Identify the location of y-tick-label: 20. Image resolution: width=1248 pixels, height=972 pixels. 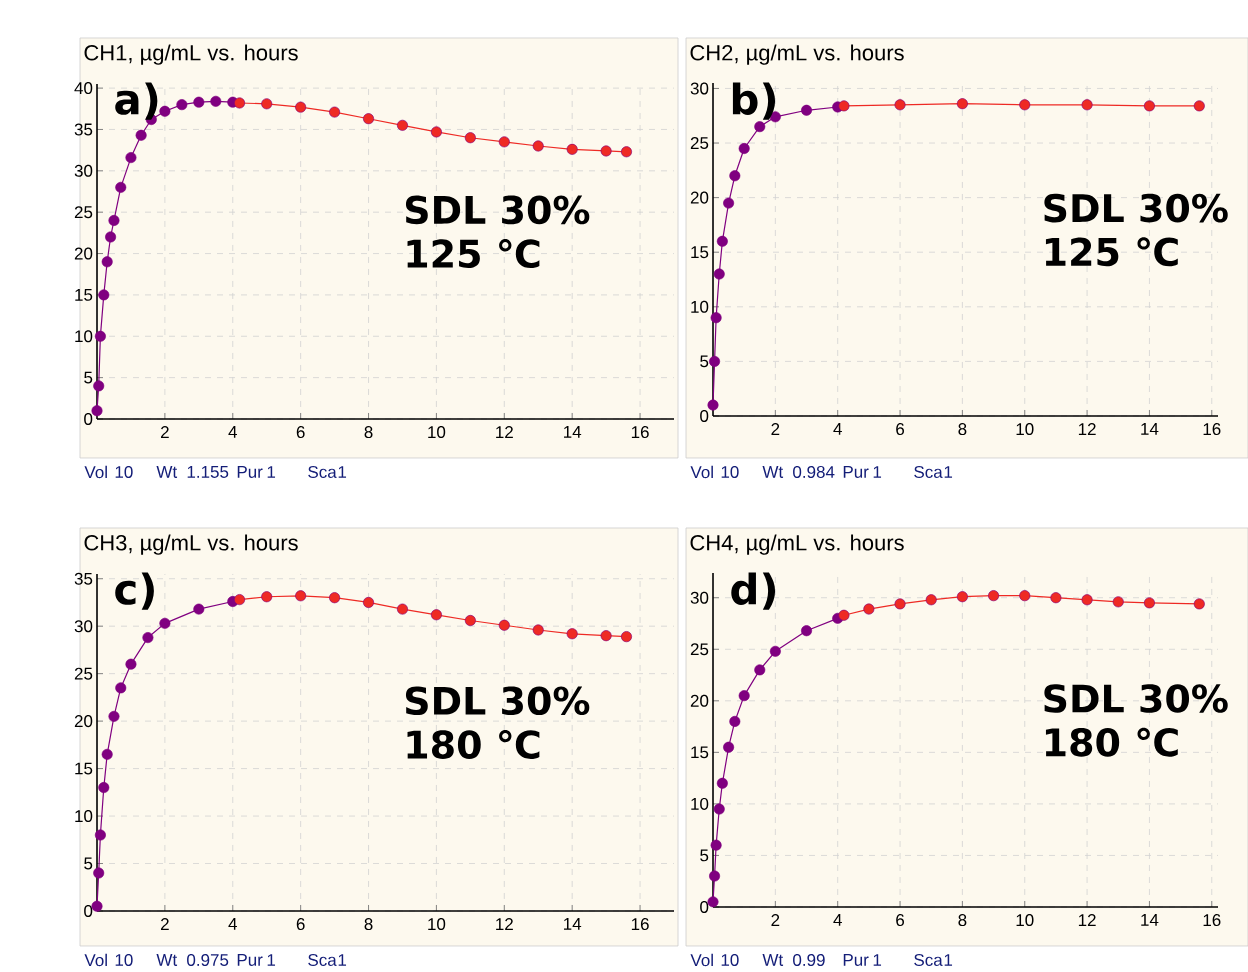
(699, 197).